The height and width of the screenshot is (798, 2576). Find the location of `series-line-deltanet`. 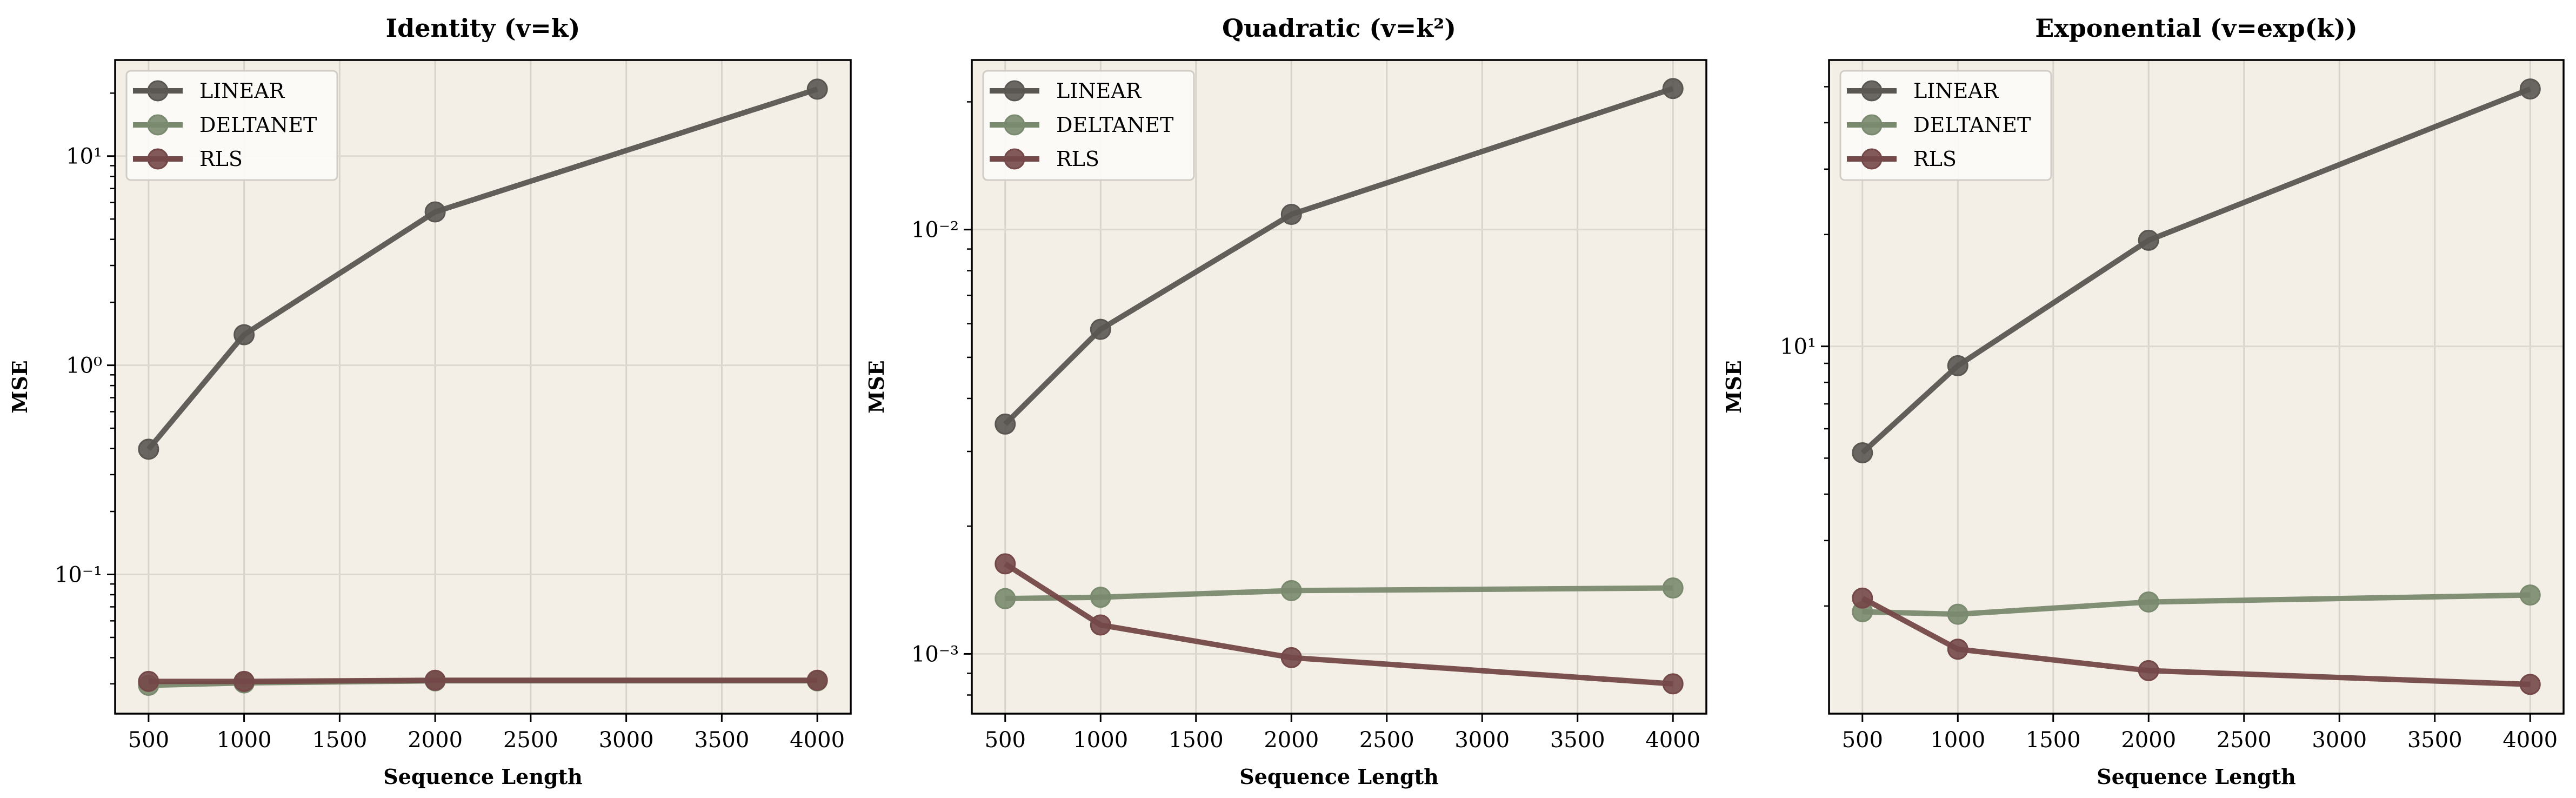

series-line-deltanet is located at coordinates (2196, 604).